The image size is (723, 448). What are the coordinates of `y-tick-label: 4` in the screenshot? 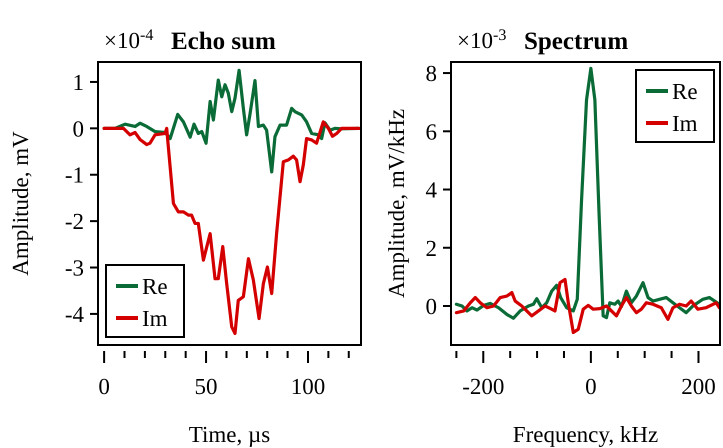 It's located at (432, 190).